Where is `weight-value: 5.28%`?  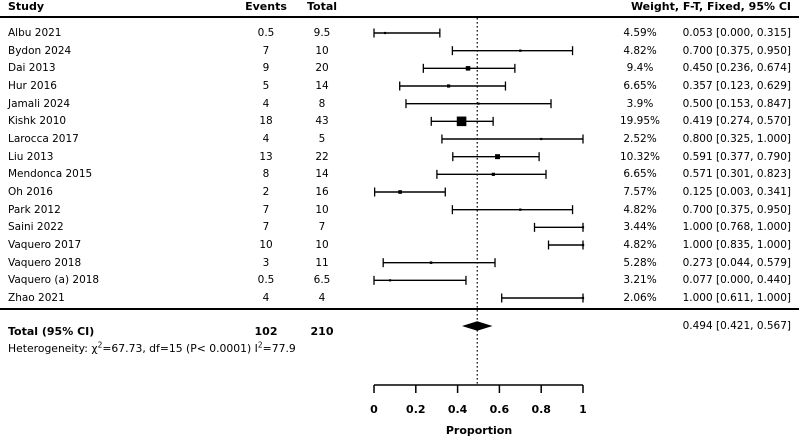
weight-value: 5.28% is located at coordinates (640, 262).